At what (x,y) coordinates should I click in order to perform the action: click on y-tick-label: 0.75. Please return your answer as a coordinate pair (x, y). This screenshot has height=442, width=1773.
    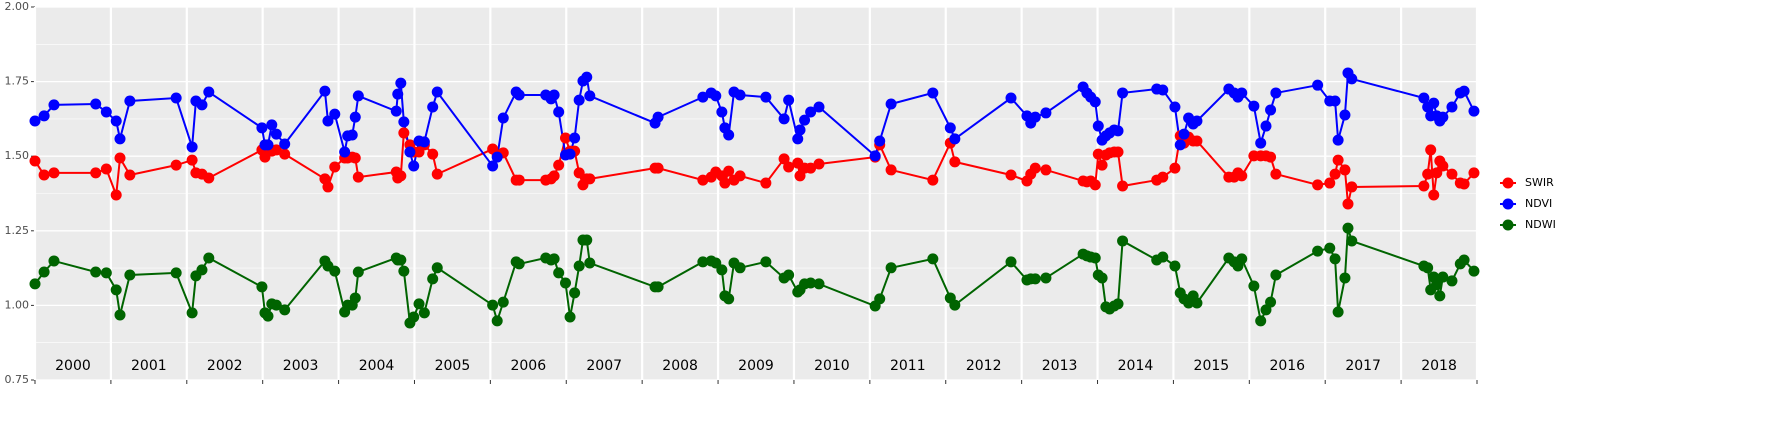
    Looking at the image, I should click on (17, 379).